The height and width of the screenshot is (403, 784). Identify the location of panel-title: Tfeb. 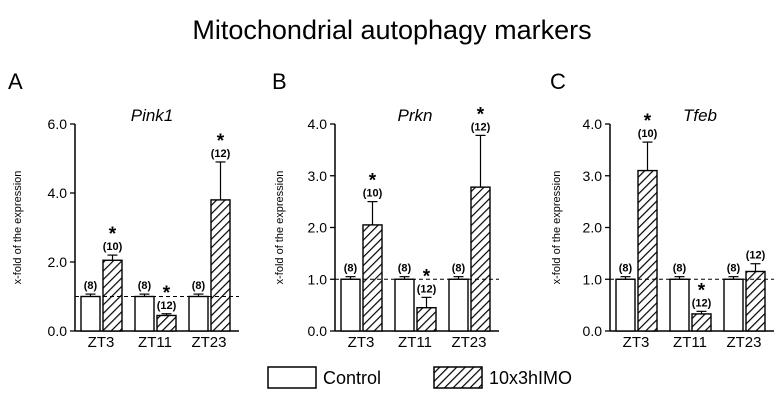
(700, 115).